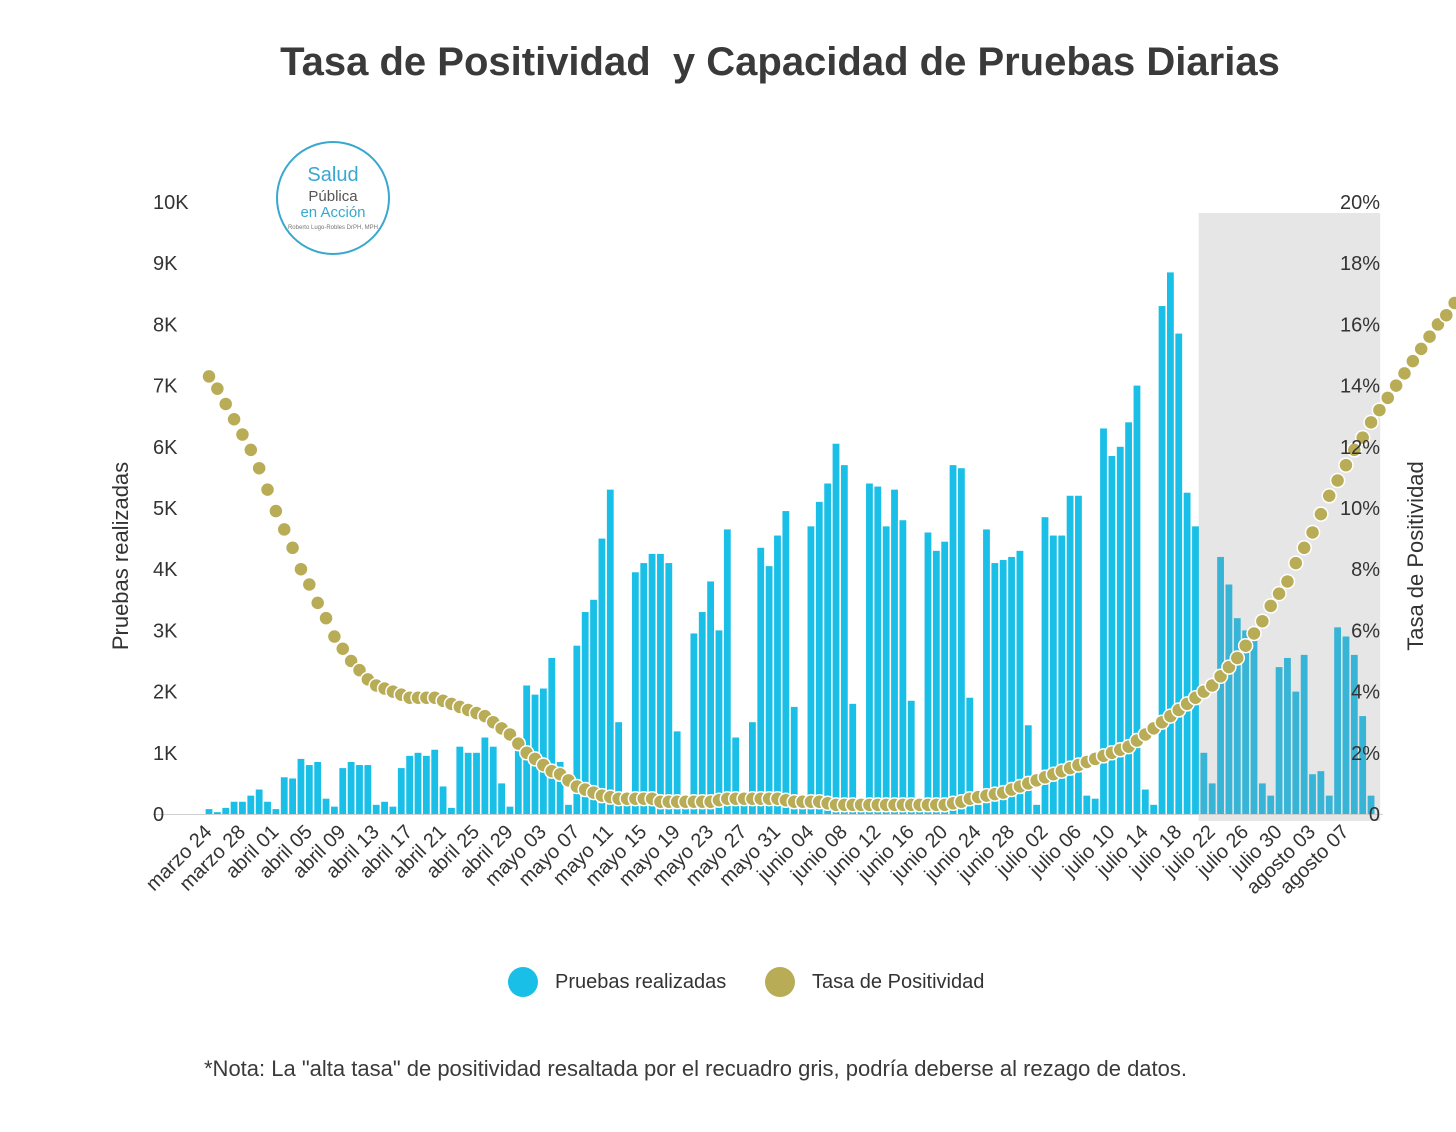  Describe the element at coordinates (1365, 693) in the screenshot. I see `y2-tick-label: 4%` at that location.